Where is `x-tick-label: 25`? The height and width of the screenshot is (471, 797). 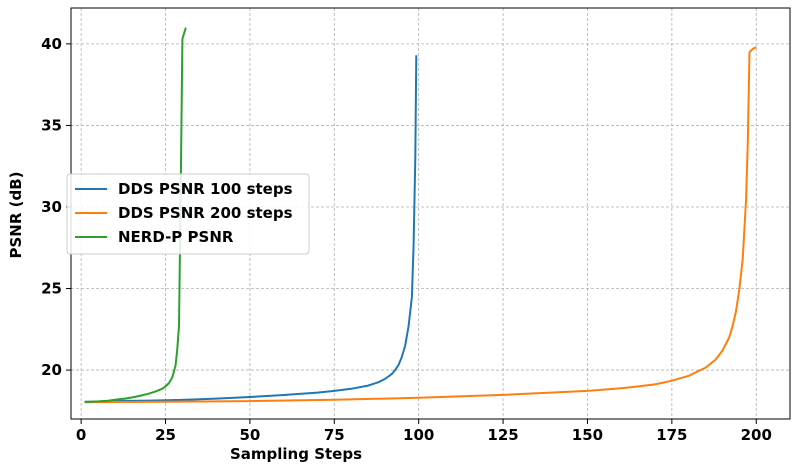
x-tick-label: 25 is located at coordinates (165, 435).